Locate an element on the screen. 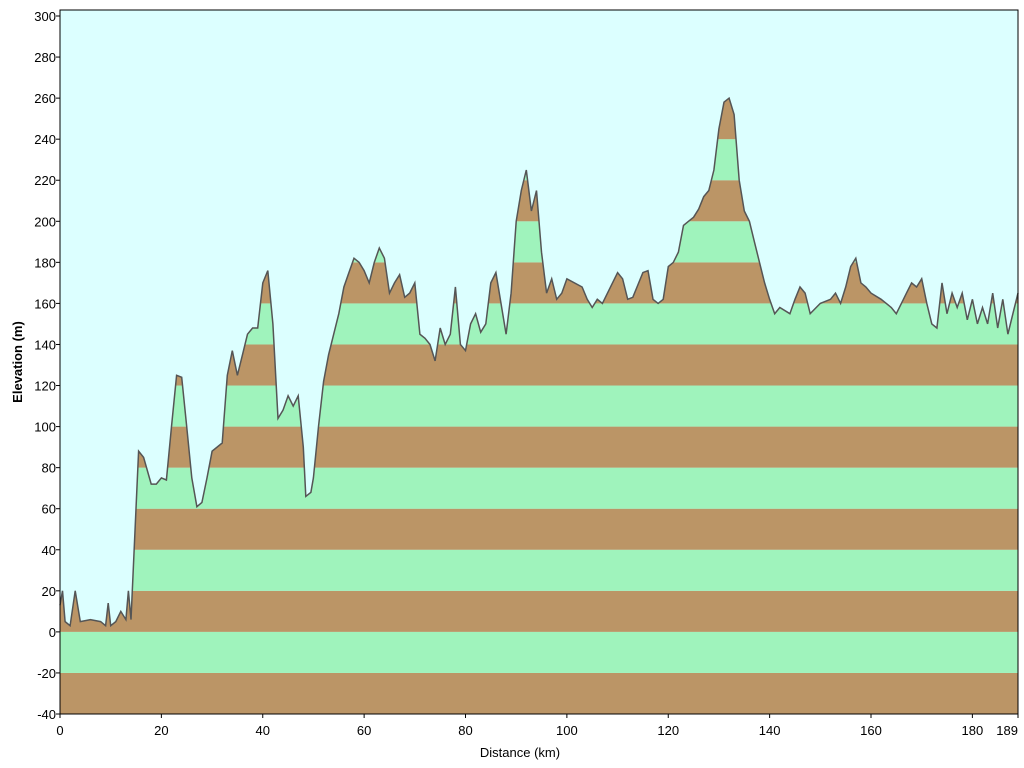 This screenshot has width=1024, height=768. x-axis-label: Distance (km) is located at coordinates (520, 752).